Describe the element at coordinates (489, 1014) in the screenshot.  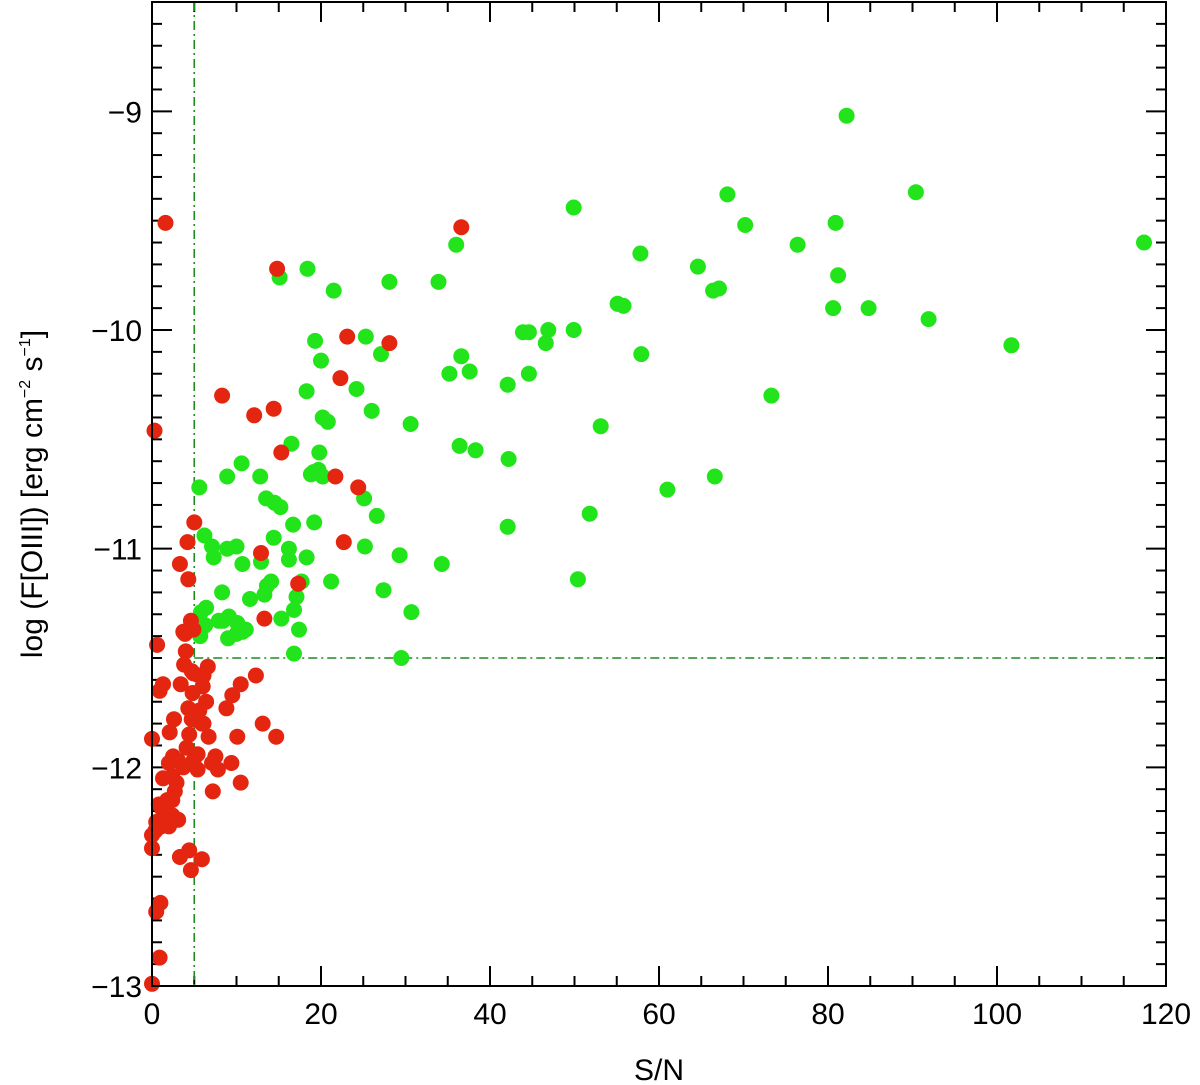
I see `x-tick-label: 40` at that location.